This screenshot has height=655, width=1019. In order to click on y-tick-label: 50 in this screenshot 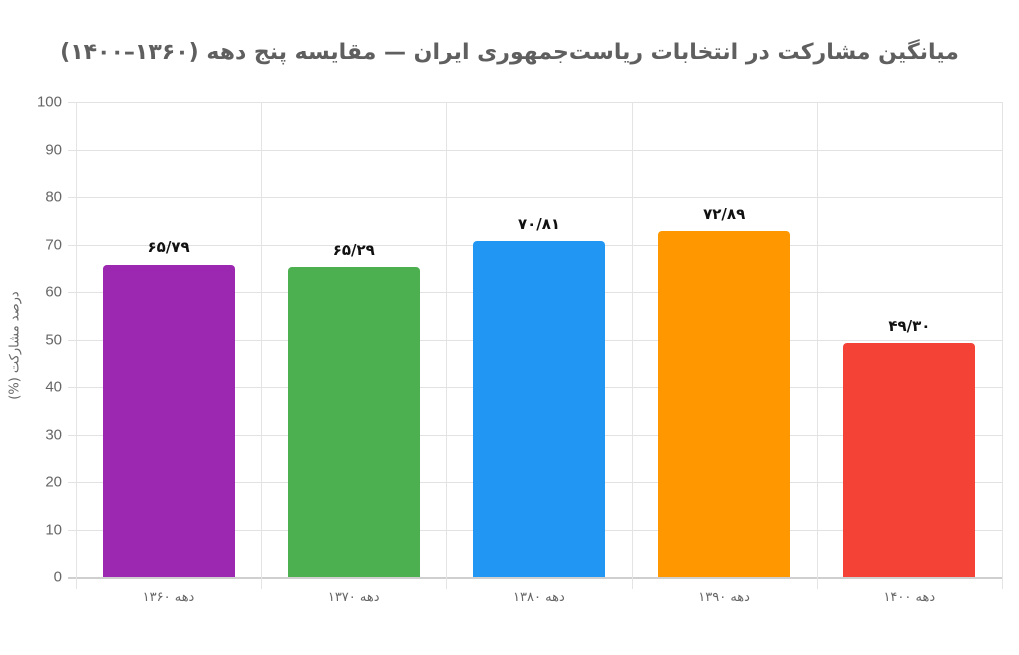, I will do `click(53, 339)`.